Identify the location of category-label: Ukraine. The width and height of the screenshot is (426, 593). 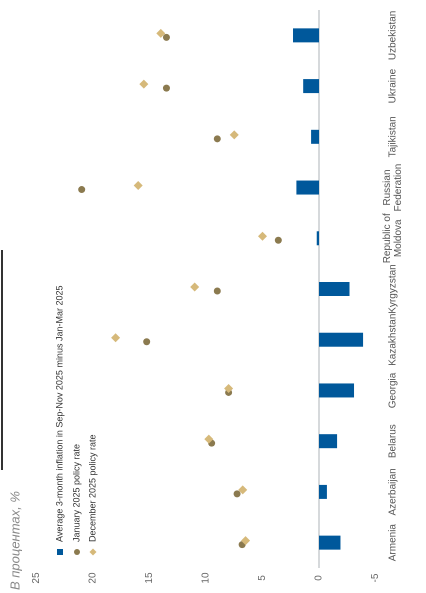
(393, 85).